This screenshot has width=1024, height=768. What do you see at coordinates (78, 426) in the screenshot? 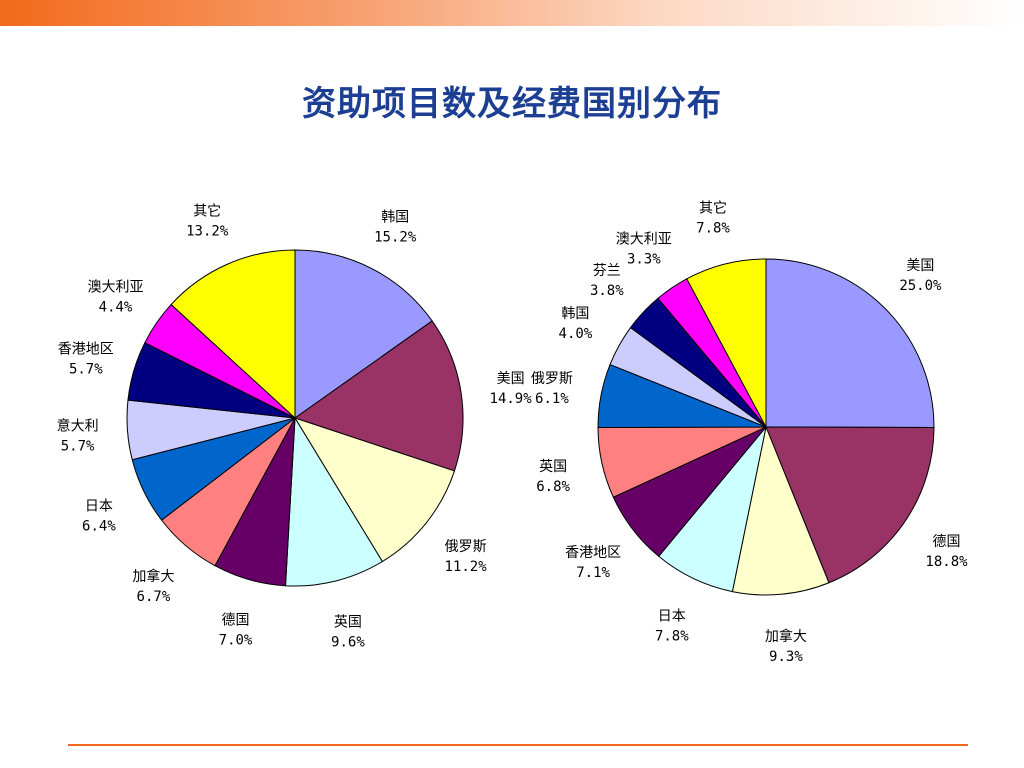
I see `left-pie-label-7: 意大利` at bounding box center [78, 426].